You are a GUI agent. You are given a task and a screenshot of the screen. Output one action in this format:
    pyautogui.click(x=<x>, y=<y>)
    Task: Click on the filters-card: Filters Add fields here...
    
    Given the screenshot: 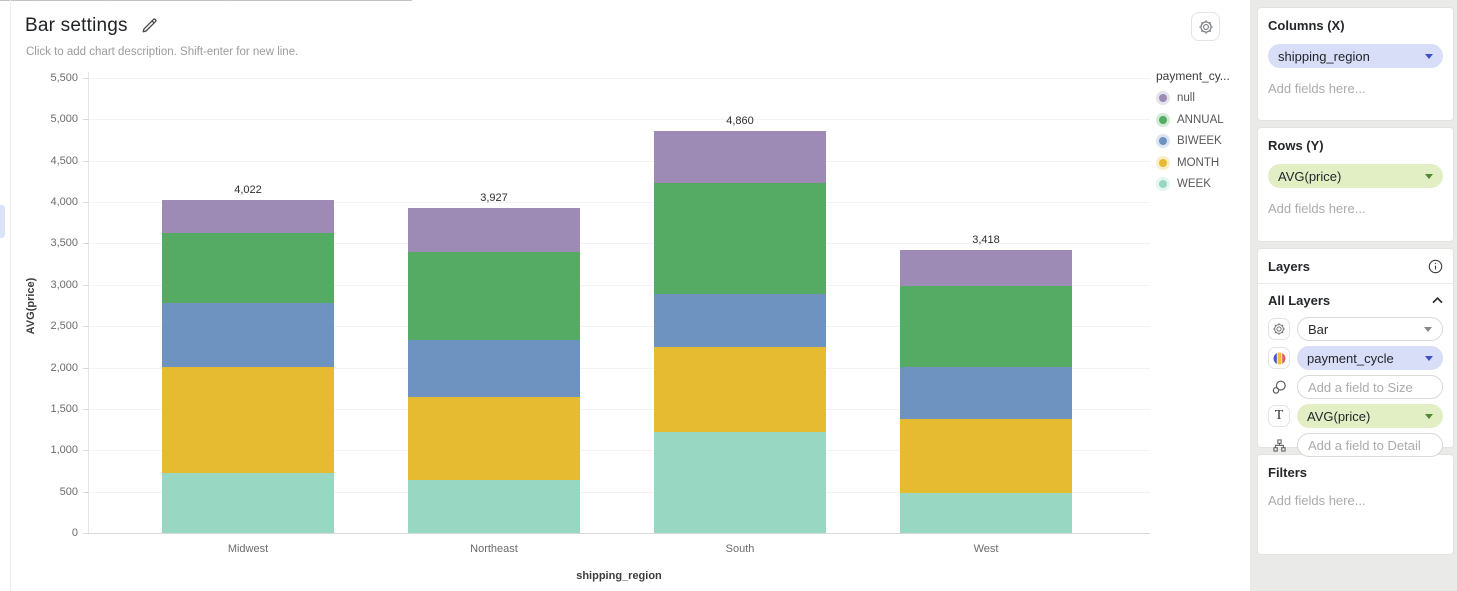 What is the action you would take?
    pyautogui.click(x=1355, y=504)
    